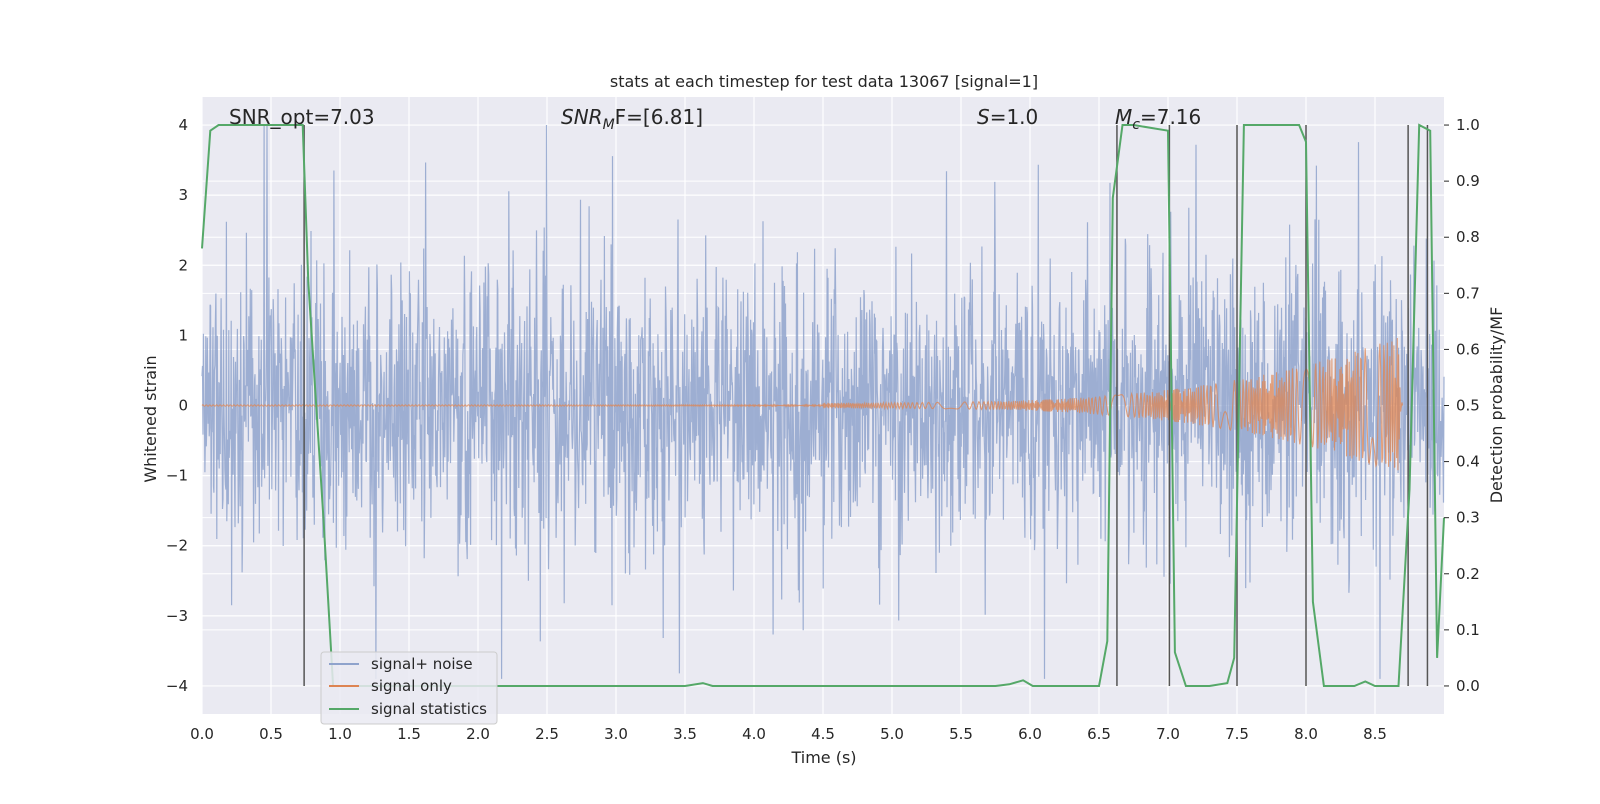 The width and height of the screenshot is (1600, 804). What do you see at coordinates (183, 195) in the screenshot?
I see `y-tick-label-left: 3` at bounding box center [183, 195].